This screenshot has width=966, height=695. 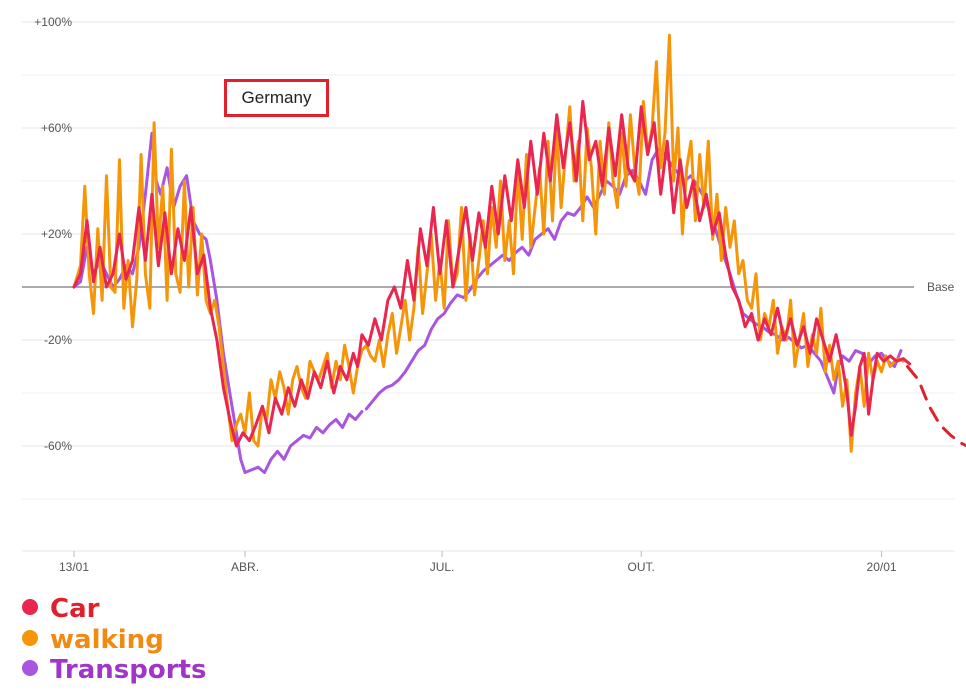 What do you see at coordinates (488, 287) in the screenshot?
I see `baseline: Base` at bounding box center [488, 287].